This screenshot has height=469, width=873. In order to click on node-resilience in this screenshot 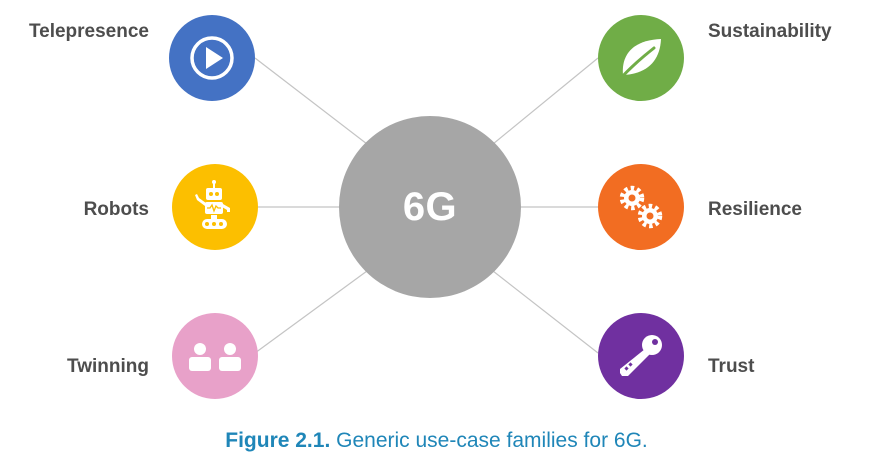, I will do `click(641, 207)`.